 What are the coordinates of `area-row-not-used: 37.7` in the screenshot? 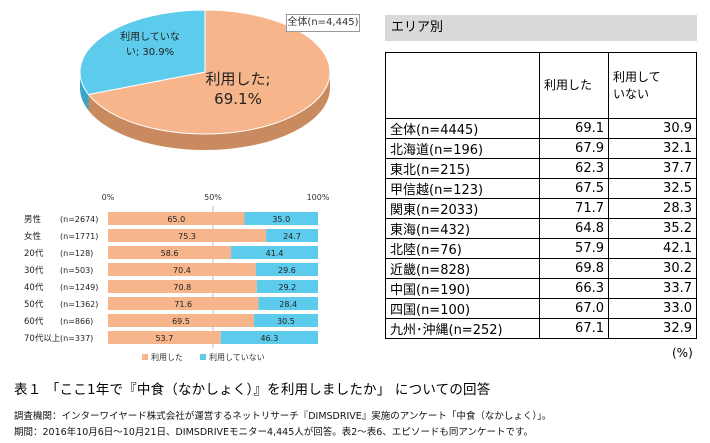 It's located at (652, 168).